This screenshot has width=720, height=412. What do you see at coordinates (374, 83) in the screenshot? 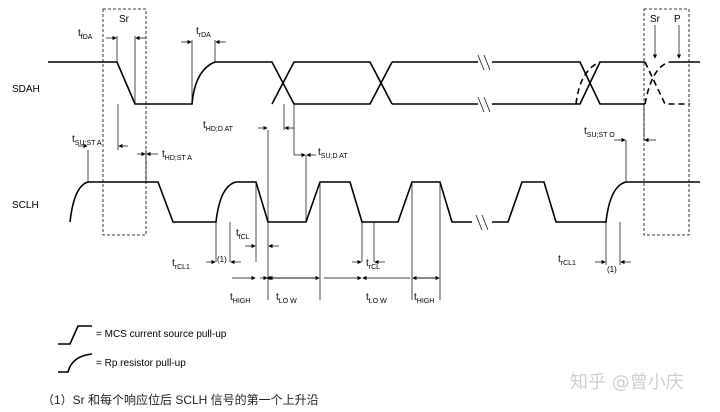
I see `sda-waveform` at bounding box center [374, 83].